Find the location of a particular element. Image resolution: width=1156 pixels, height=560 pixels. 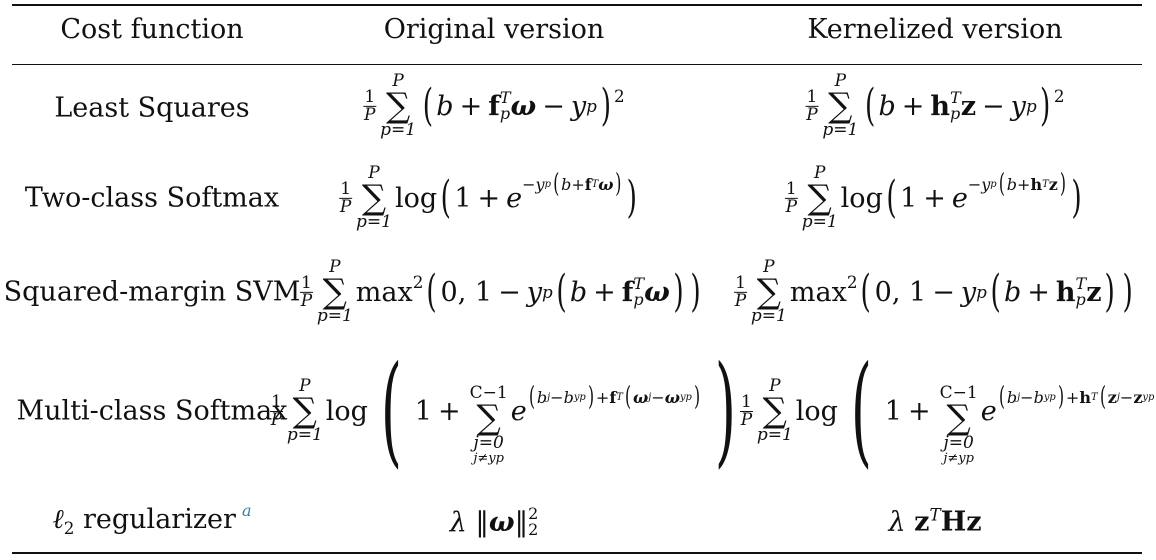

row-name-two-class-softmax: Two-class Softmax is located at coordinates (152, 198).